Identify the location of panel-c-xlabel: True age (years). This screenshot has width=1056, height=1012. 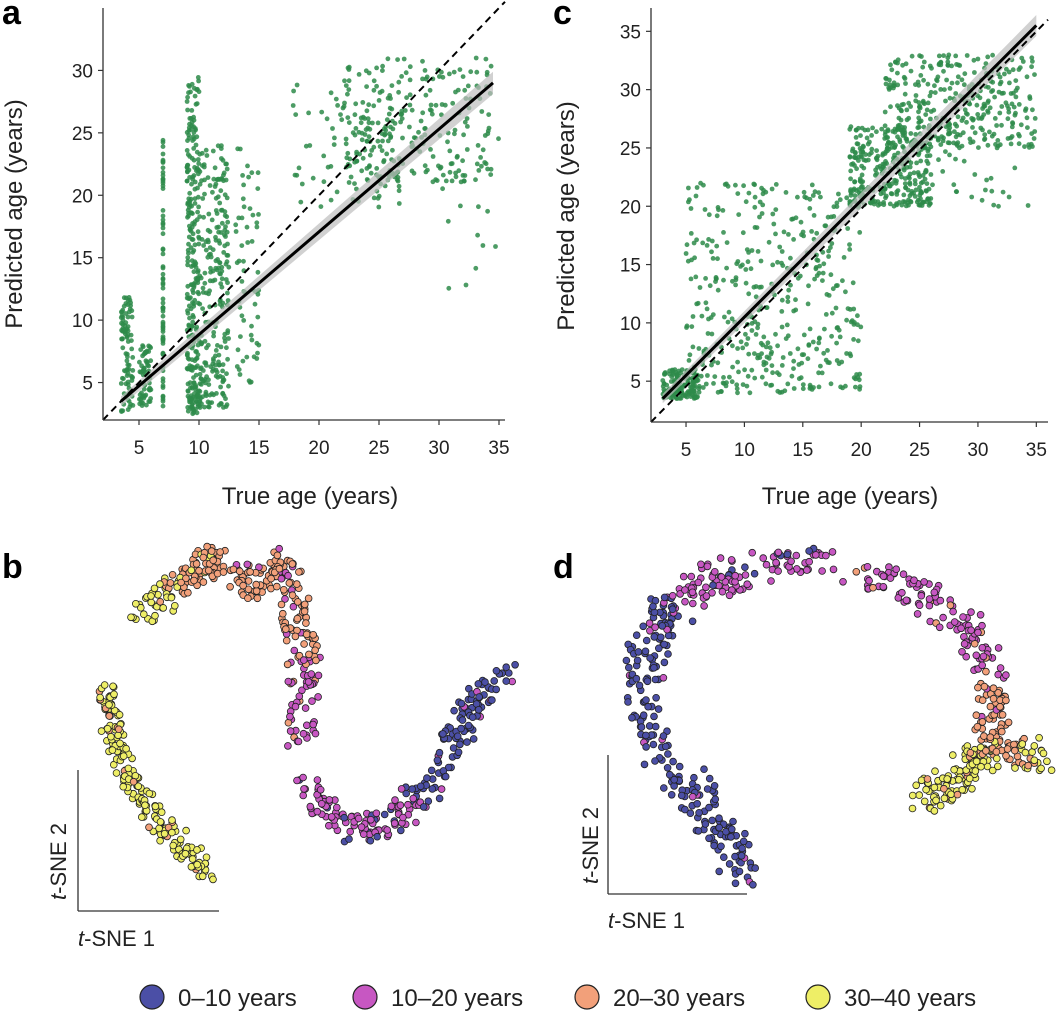
(850, 496).